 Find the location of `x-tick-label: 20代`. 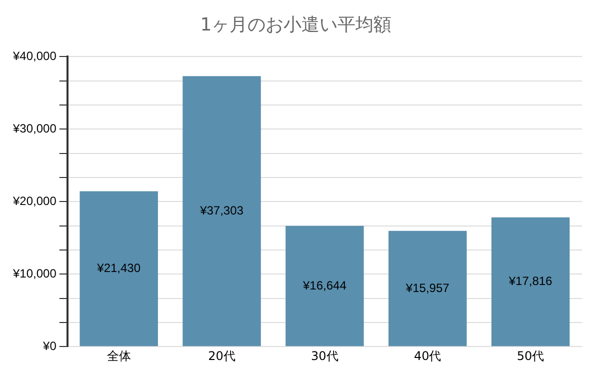

x-tick-label: 20代 is located at coordinates (222, 355).